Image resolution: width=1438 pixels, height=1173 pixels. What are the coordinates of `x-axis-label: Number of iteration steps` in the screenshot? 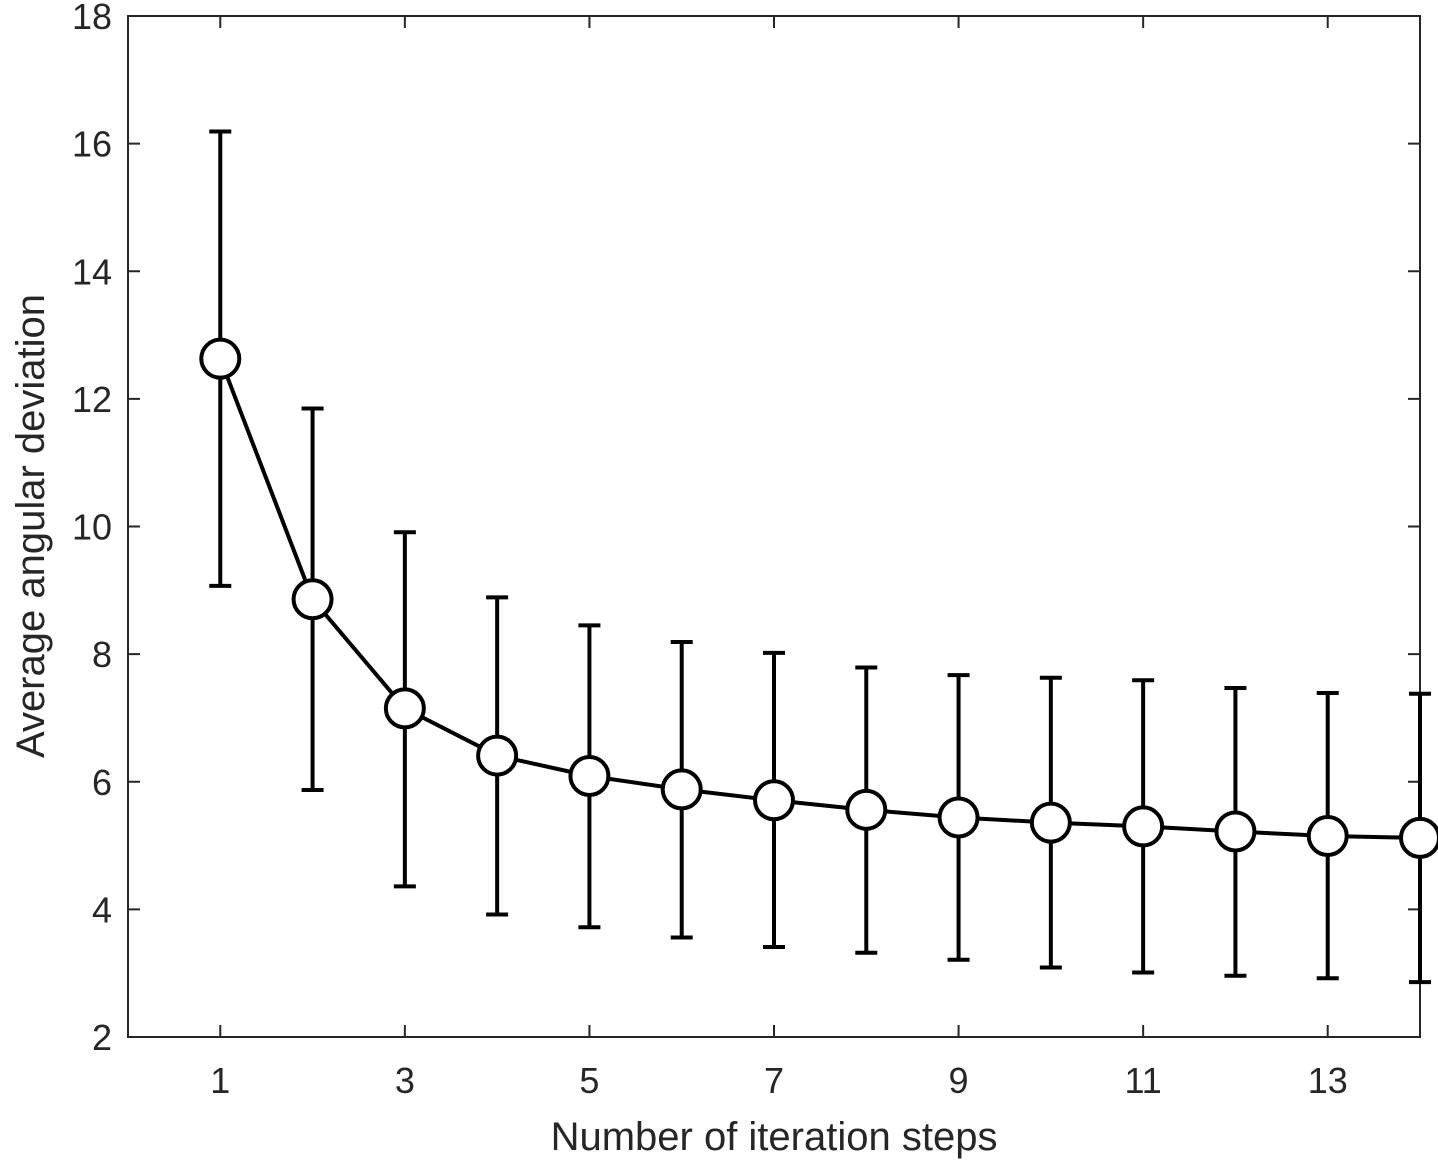 It's located at (774, 1137).